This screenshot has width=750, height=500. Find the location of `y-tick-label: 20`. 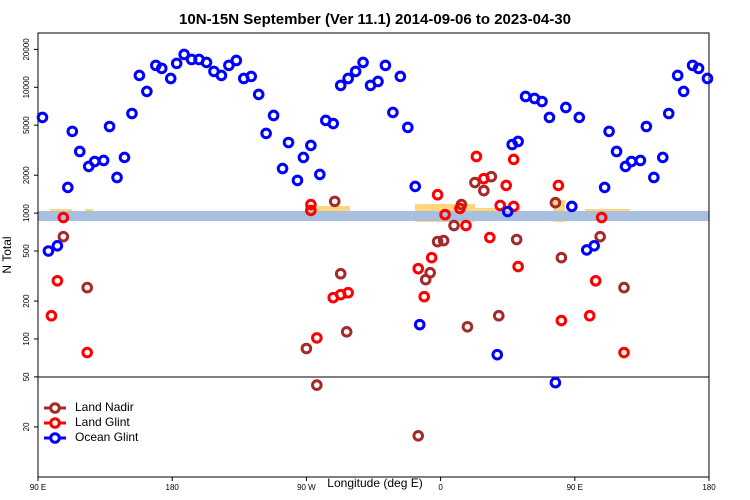

y-tick-label: 20 is located at coordinates (26, 426).